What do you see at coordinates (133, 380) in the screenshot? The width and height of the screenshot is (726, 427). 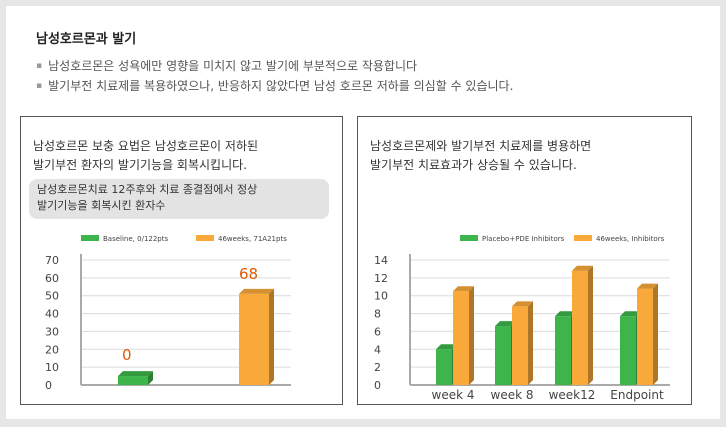 I see `bar-baseline` at bounding box center [133, 380].